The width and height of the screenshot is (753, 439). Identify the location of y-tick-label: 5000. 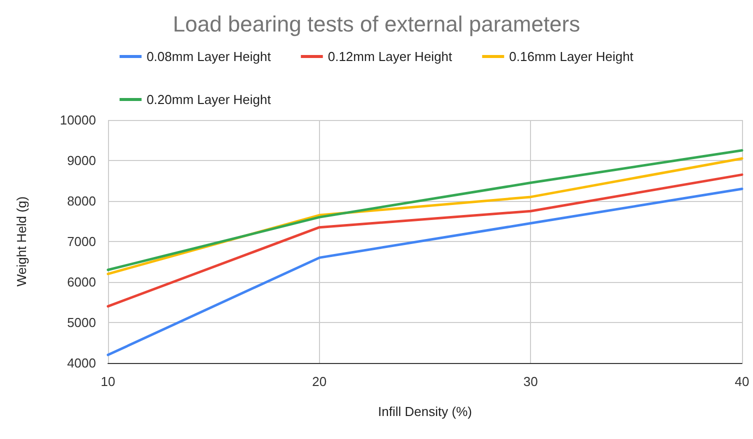
(81, 322).